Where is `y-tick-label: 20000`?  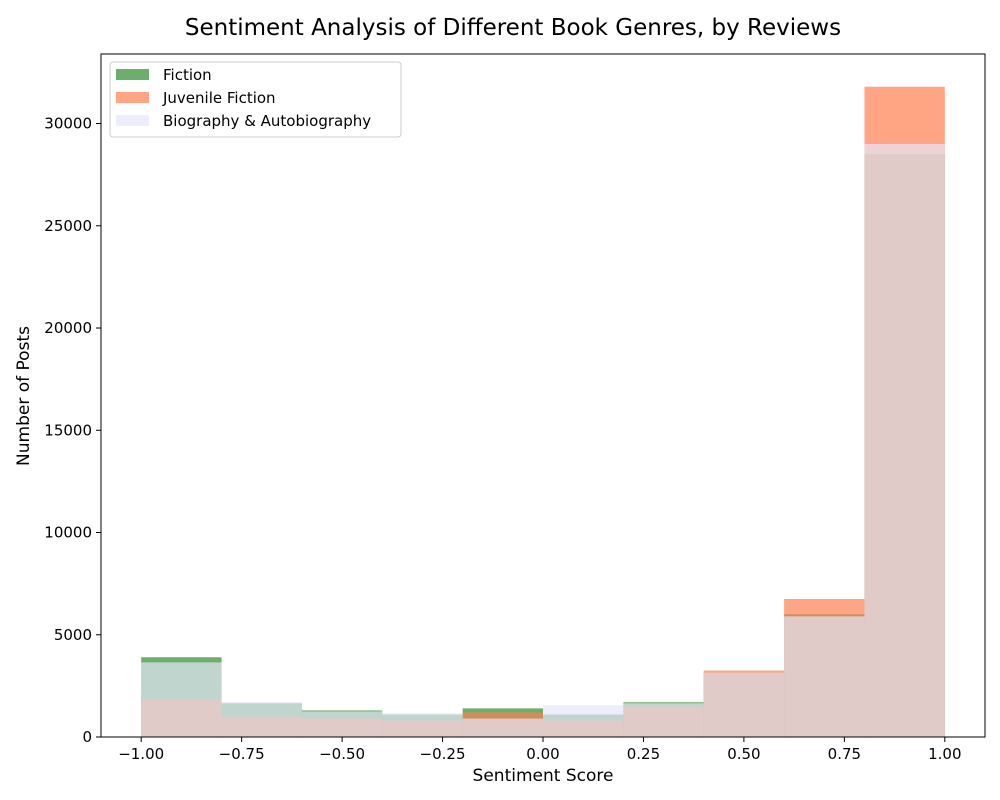 y-tick-label: 20000 is located at coordinates (68, 328).